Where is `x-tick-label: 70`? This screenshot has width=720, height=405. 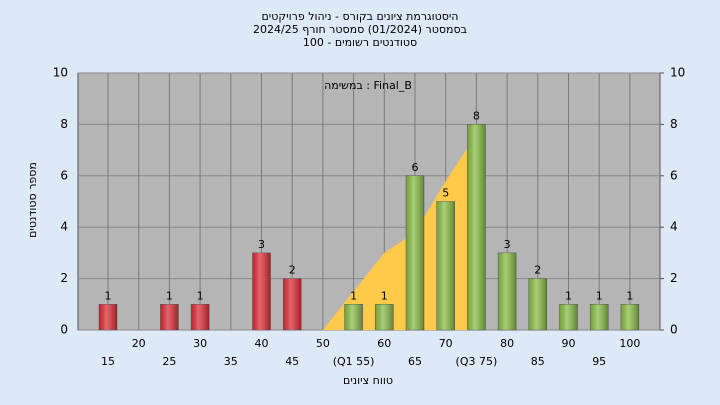
x-tick-label: 70 is located at coordinates (446, 343).